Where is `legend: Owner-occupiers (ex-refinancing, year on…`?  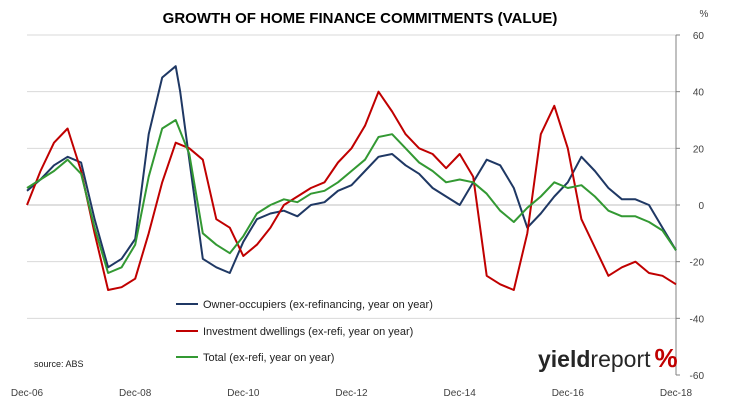 legend: Owner-occupiers (ex-refinancing, year on… is located at coordinates (304, 331).